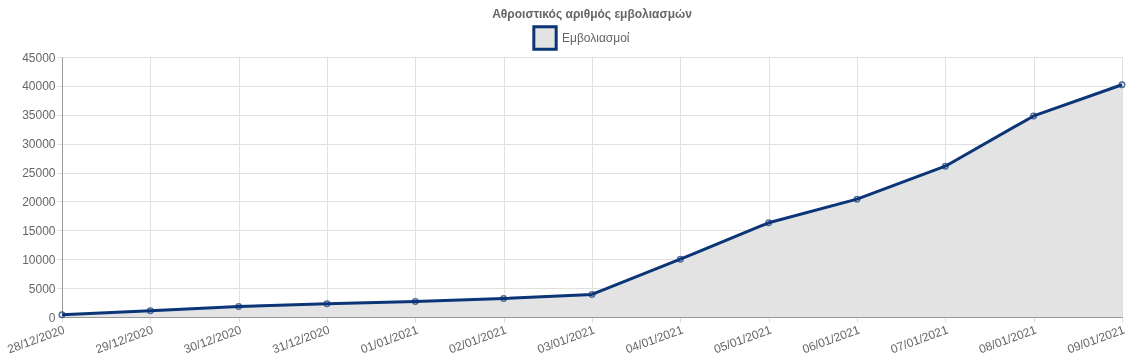  I want to click on y-tick-label: 40000, so click(39, 86).